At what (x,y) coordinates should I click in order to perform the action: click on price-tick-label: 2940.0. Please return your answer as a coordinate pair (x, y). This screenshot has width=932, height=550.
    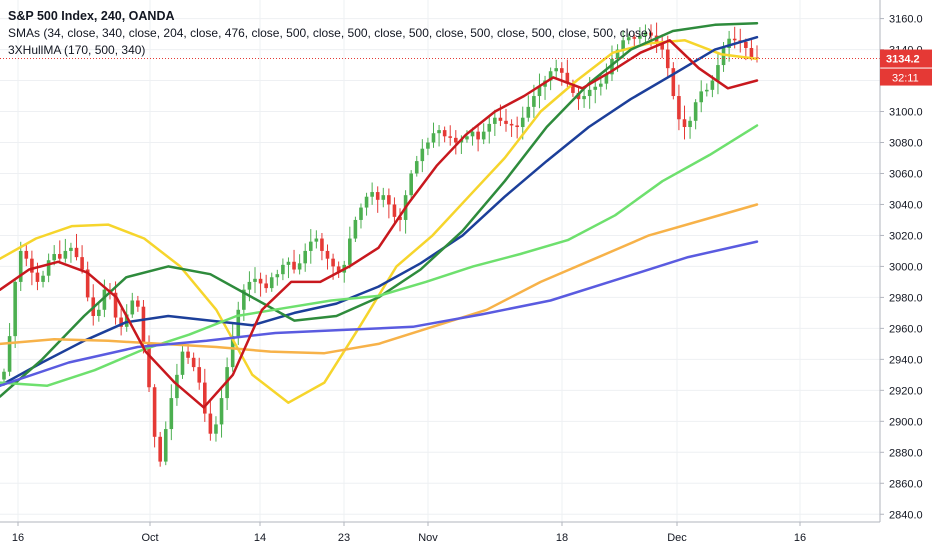
    Looking at the image, I should click on (906, 360).